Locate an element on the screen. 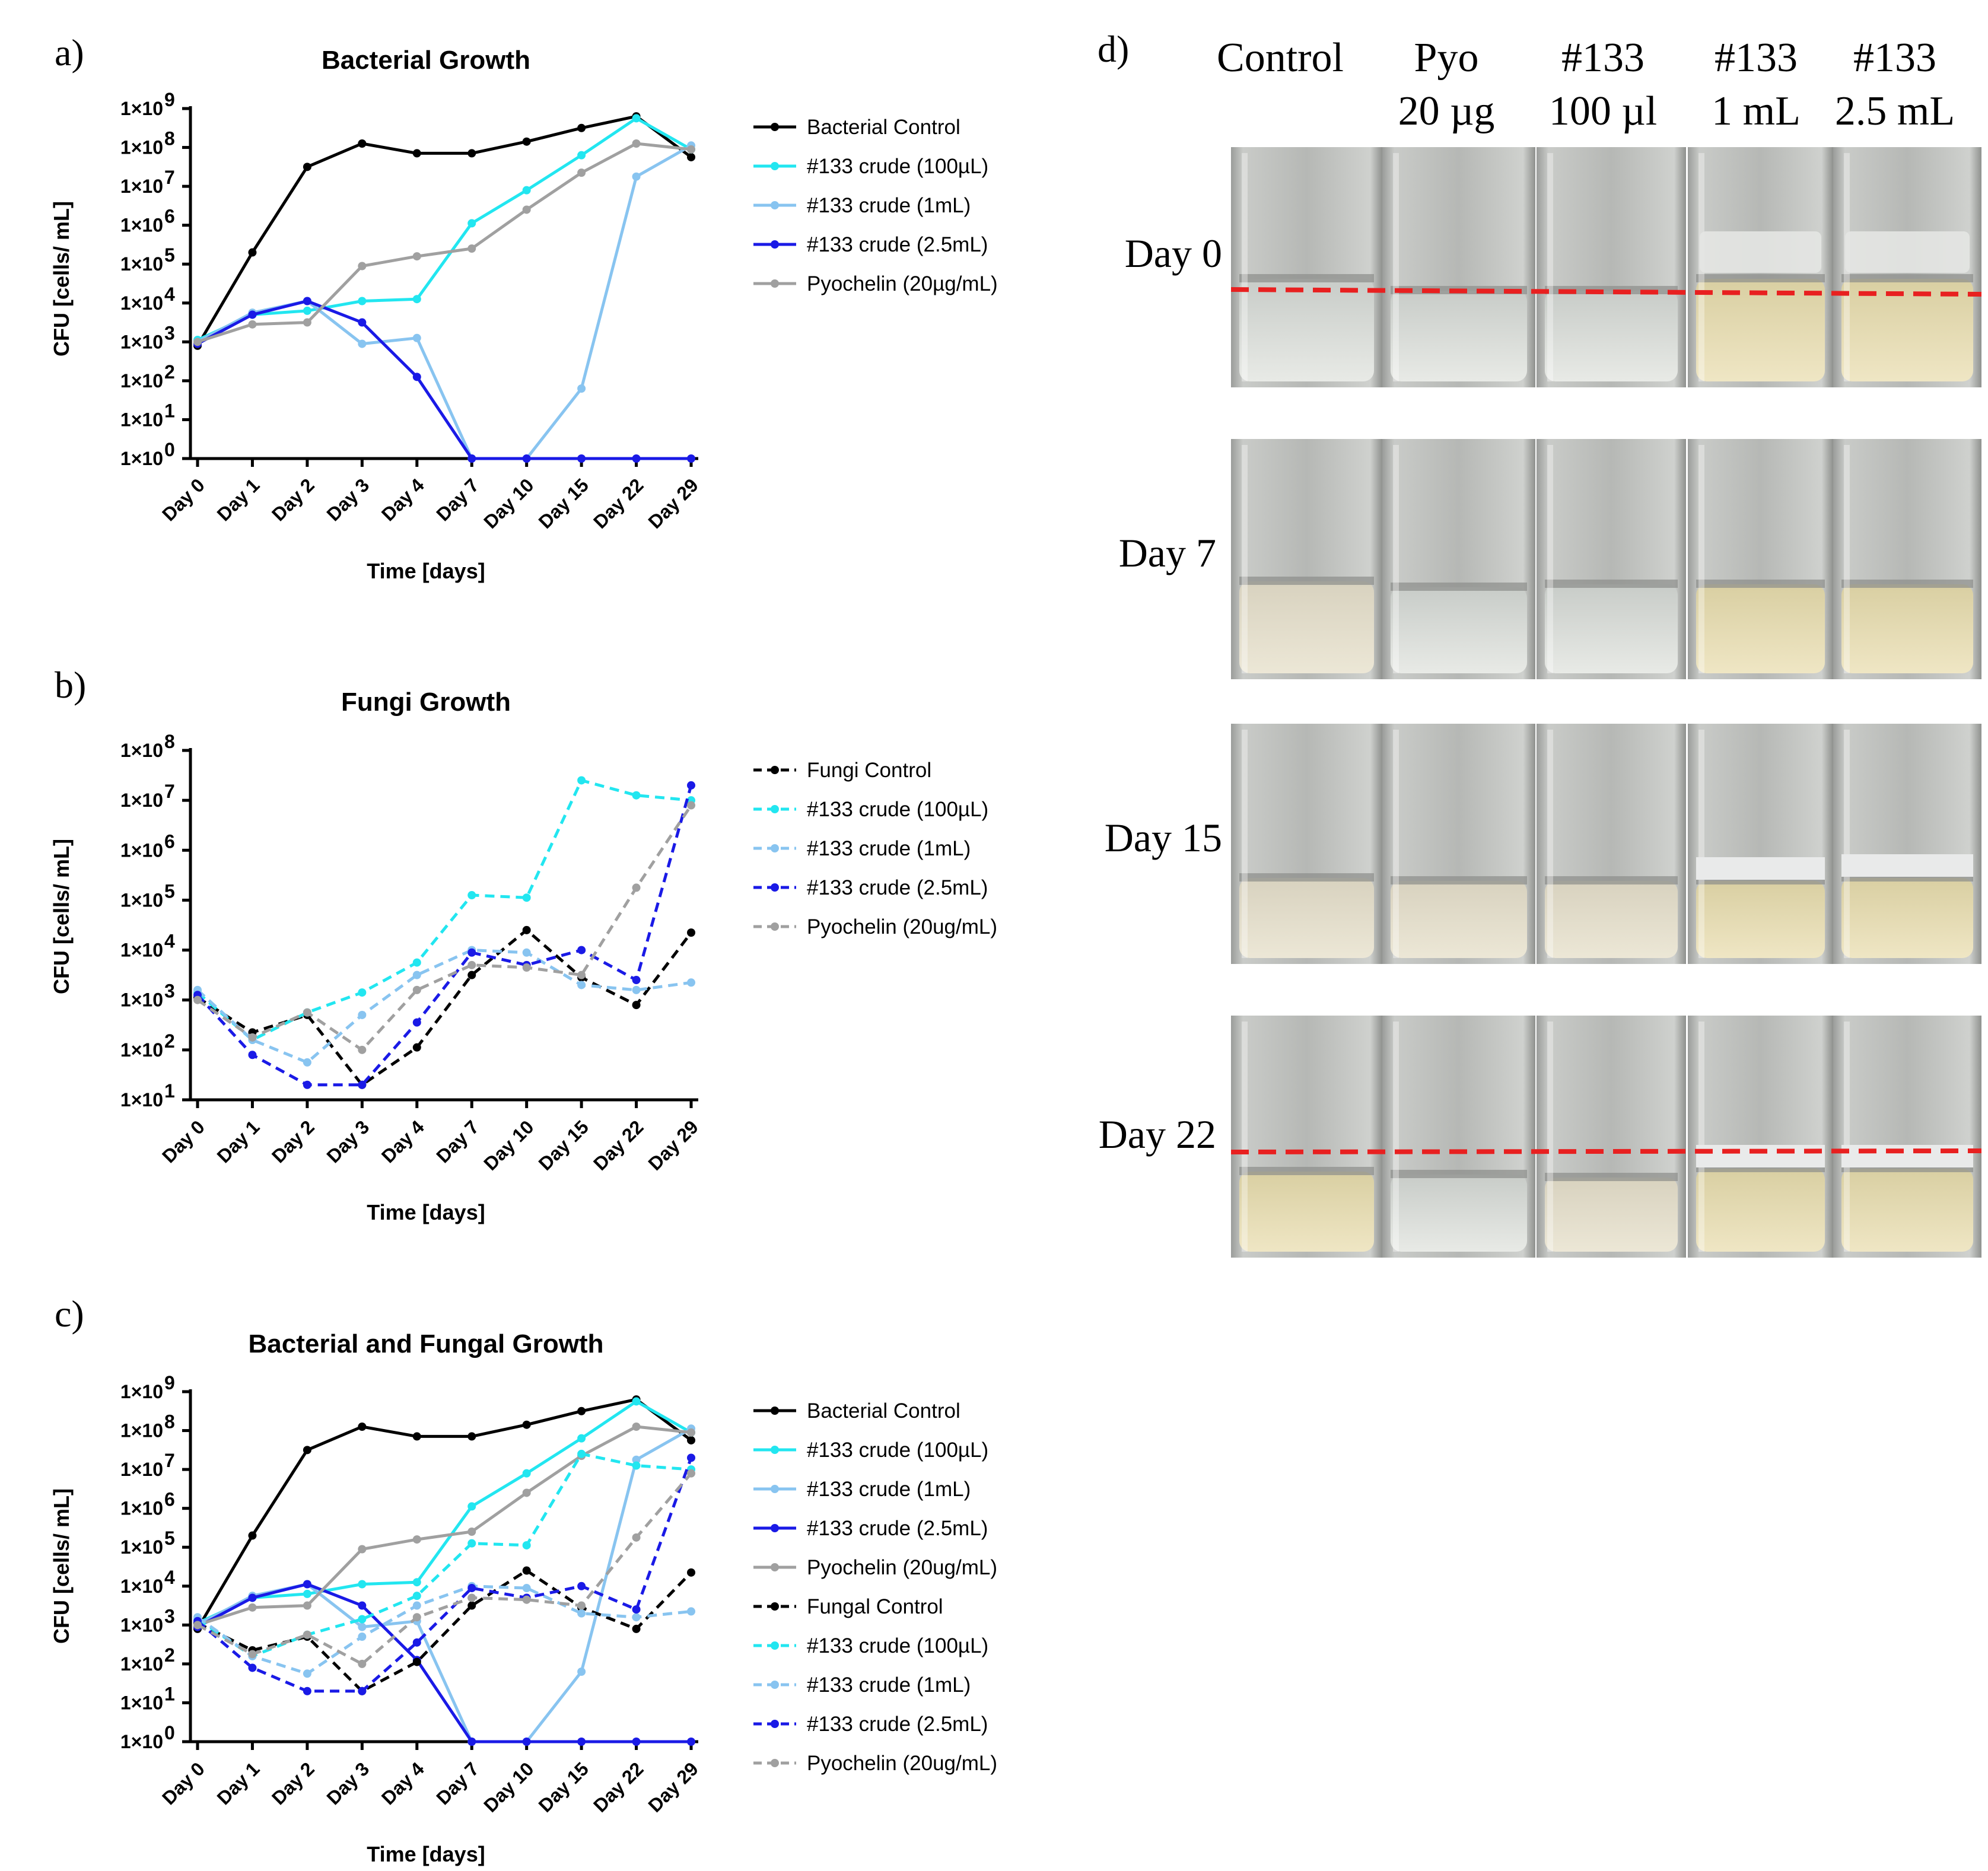  chart-title: Fungi Growth is located at coordinates (426, 702).